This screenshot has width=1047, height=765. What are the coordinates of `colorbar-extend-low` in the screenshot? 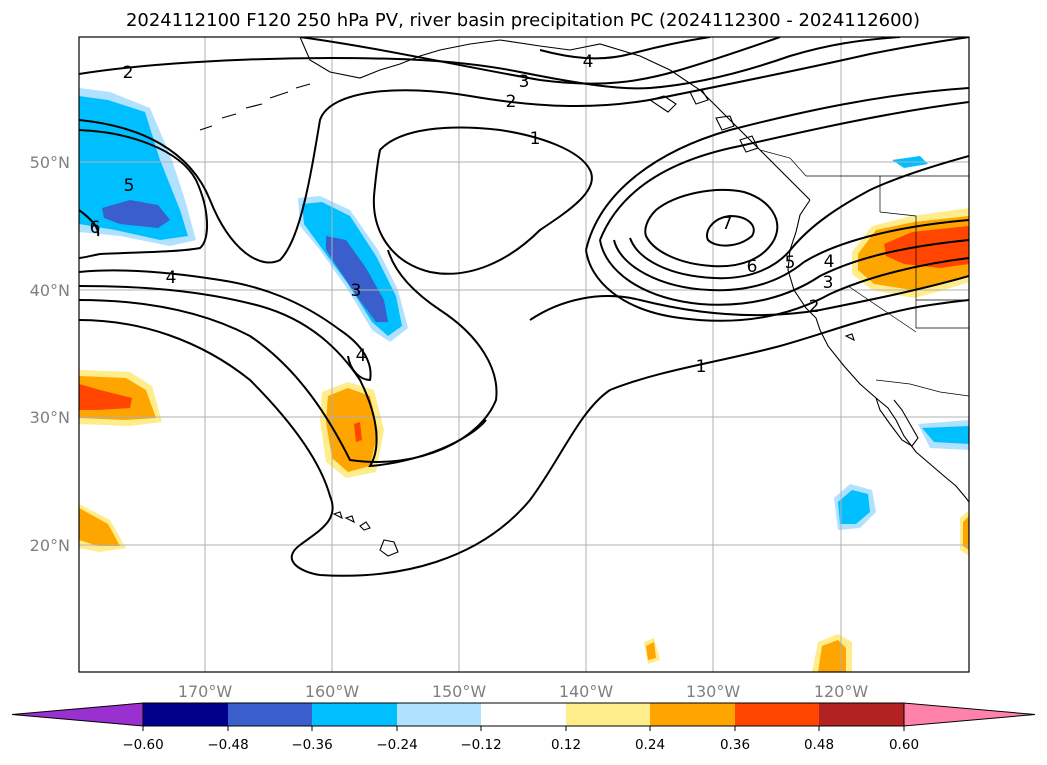 It's located at (77, 714).